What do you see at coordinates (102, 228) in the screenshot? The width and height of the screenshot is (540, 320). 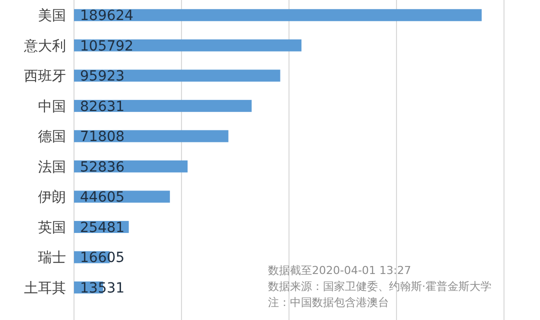 I see `data-label: 25481` at bounding box center [102, 228].